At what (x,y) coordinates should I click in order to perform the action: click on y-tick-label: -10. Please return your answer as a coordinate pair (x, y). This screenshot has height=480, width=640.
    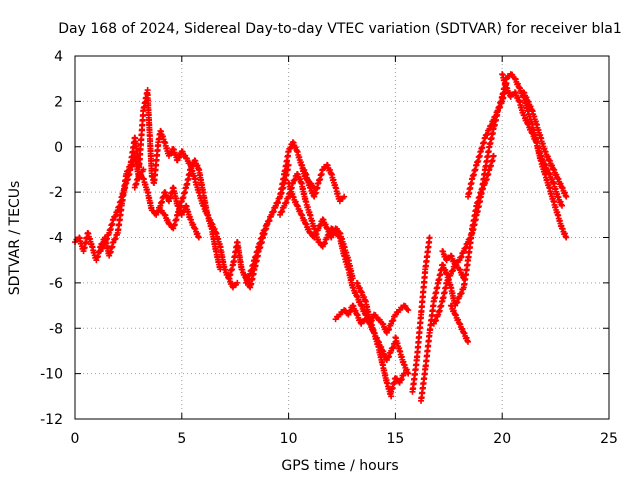
    Looking at the image, I should click on (51, 375).